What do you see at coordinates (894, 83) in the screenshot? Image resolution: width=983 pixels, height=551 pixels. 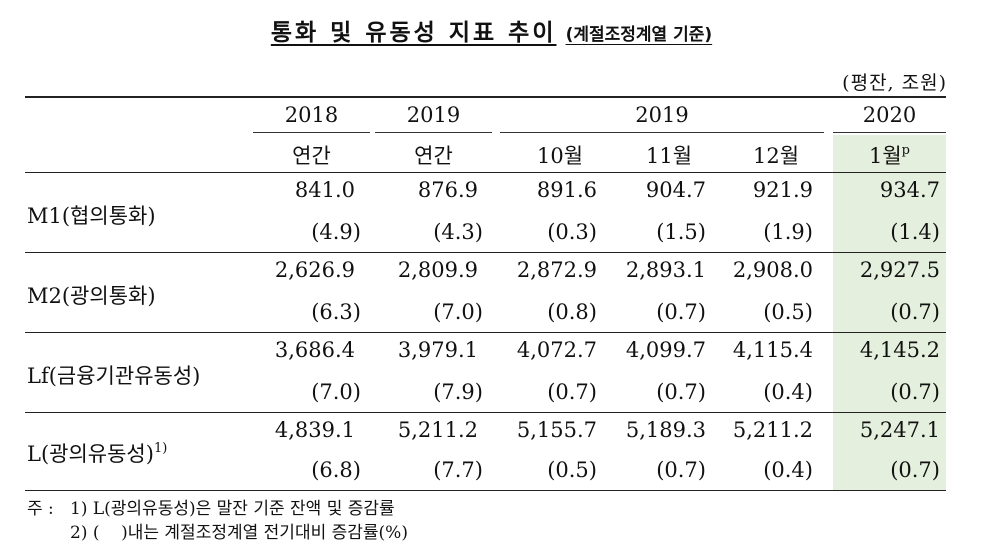 I see `unit-label: (평잔, 조원)` at bounding box center [894, 83].